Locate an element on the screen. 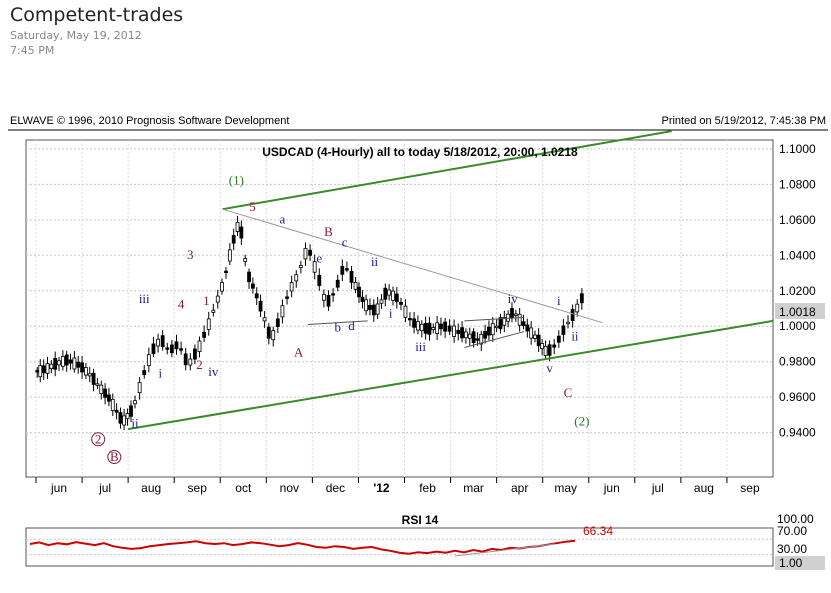 The image size is (831, 593). wave-label: 4 is located at coordinates (181, 304).